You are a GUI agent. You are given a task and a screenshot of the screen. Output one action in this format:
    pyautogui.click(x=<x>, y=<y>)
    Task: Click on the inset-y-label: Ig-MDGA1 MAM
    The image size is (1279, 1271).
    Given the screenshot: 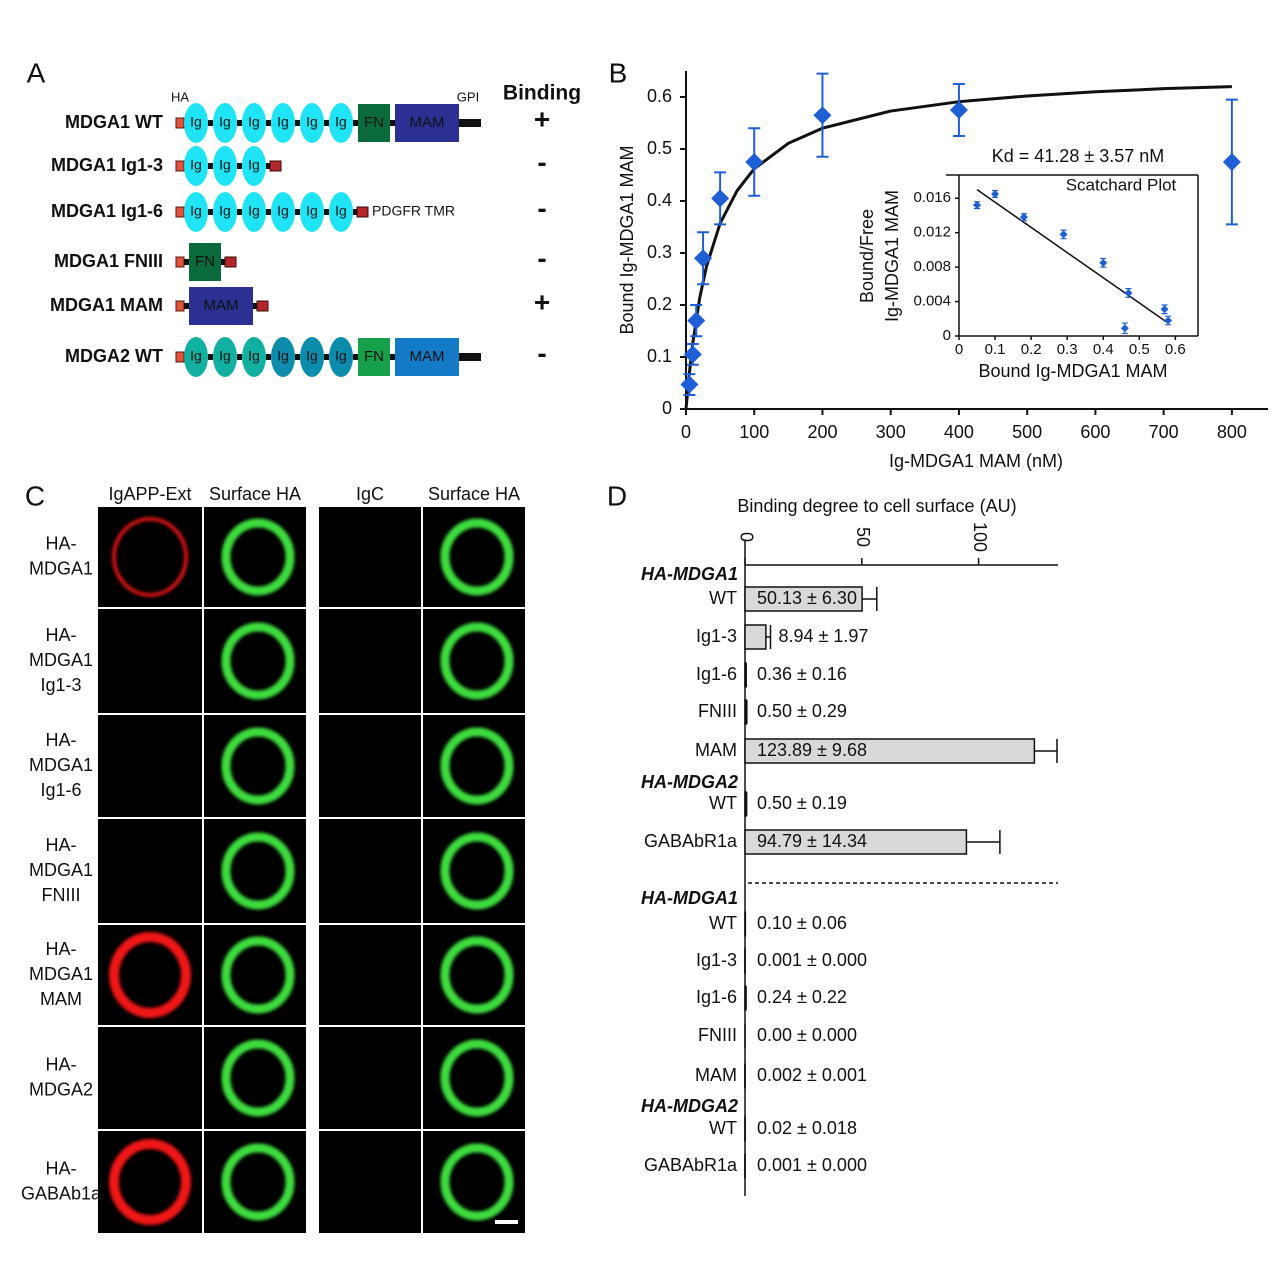 What is the action you would take?
    pyautogui.click(x=892, y=256)
    